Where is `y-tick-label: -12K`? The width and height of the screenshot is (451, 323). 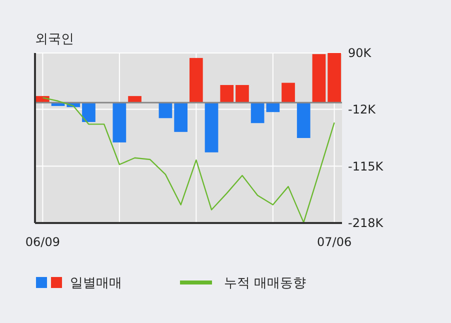 y-tick-label: -12K is located at coordinates (362, 109).